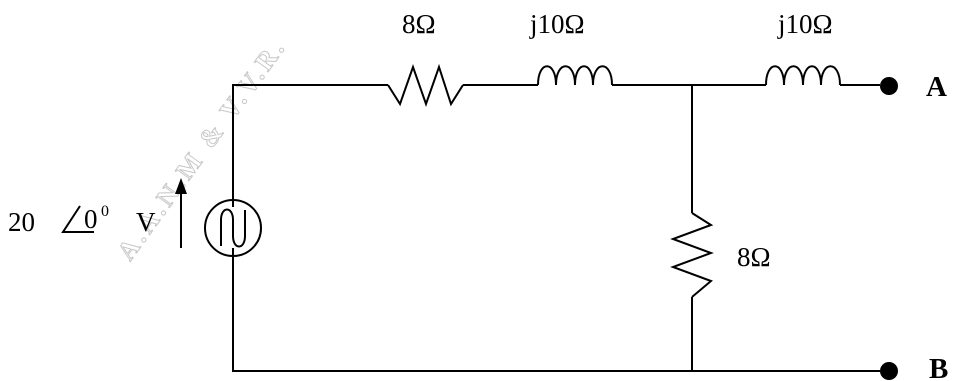  Describe the element at coordinates (91, 219) in the screenshot. I see `source-angle: 0` at that location.